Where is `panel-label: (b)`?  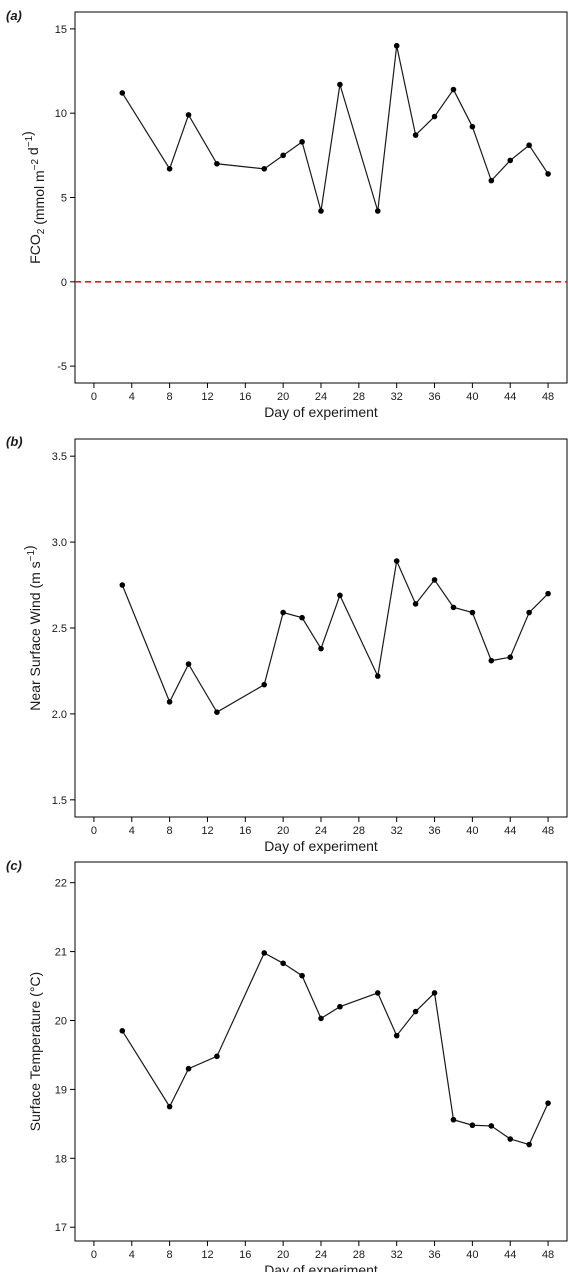 panel-label: (b) is located at coordinates (14, 441).